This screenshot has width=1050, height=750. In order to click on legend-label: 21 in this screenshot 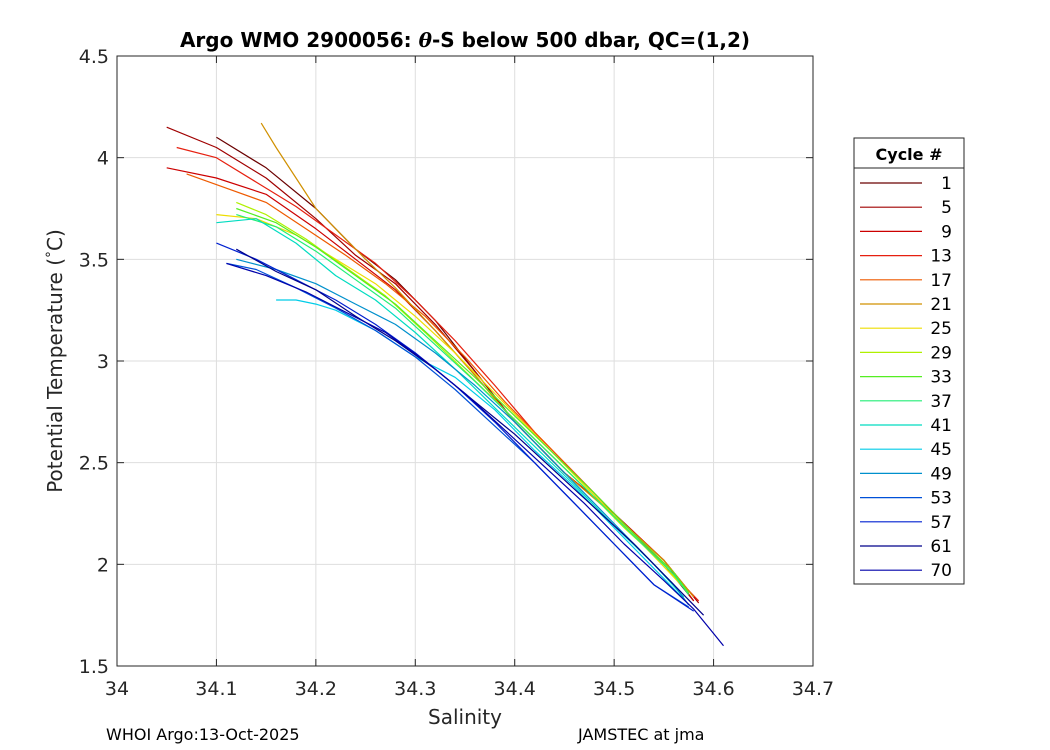, I will do `click(941, 305)`.